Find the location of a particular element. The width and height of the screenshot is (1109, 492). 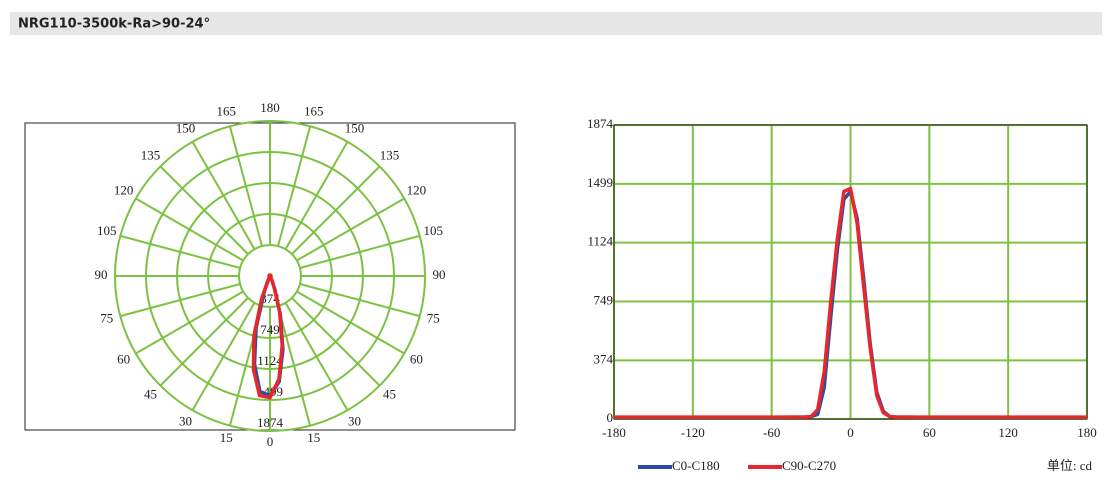

page-title: NRG110-3500k-Ra>90-24° is located at coordinates (114, 24).